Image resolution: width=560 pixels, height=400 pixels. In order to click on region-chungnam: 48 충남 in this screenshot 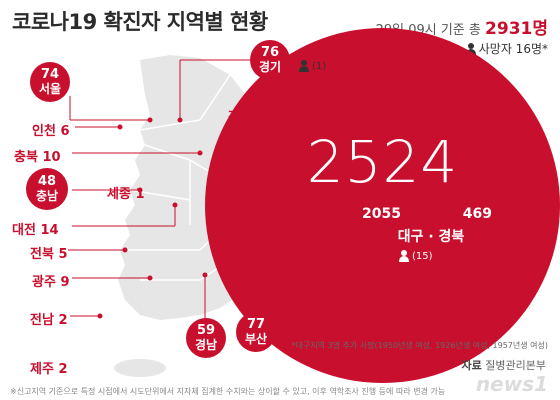, I will do `click(47, 189)`.